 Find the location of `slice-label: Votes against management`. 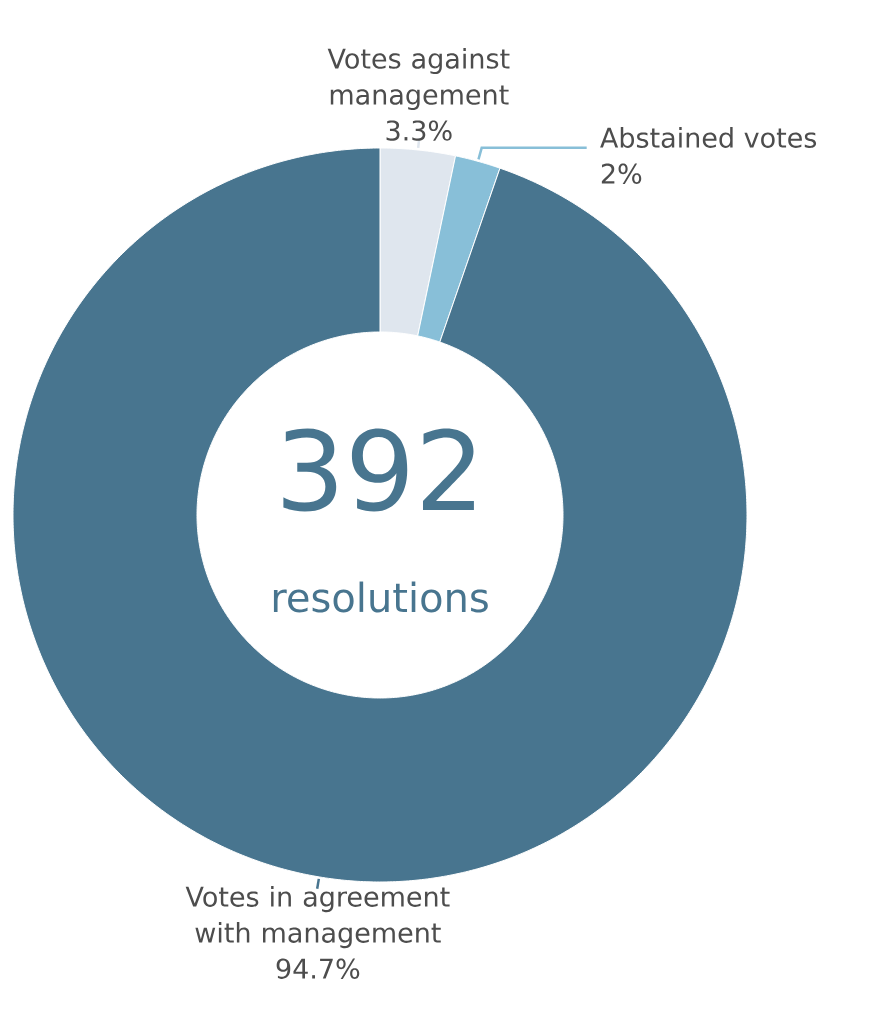

slice-label: Votes against management is located at coordinates (418, 79).